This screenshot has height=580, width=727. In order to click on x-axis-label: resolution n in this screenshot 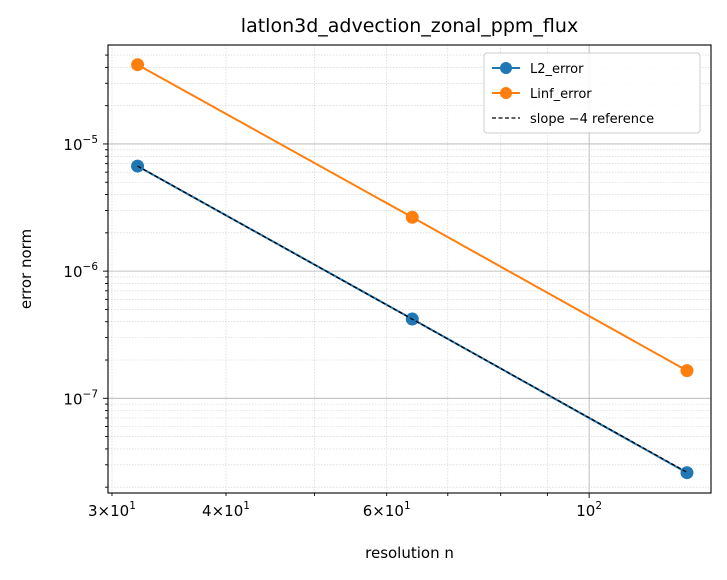, I will do `click(409, 553)`.